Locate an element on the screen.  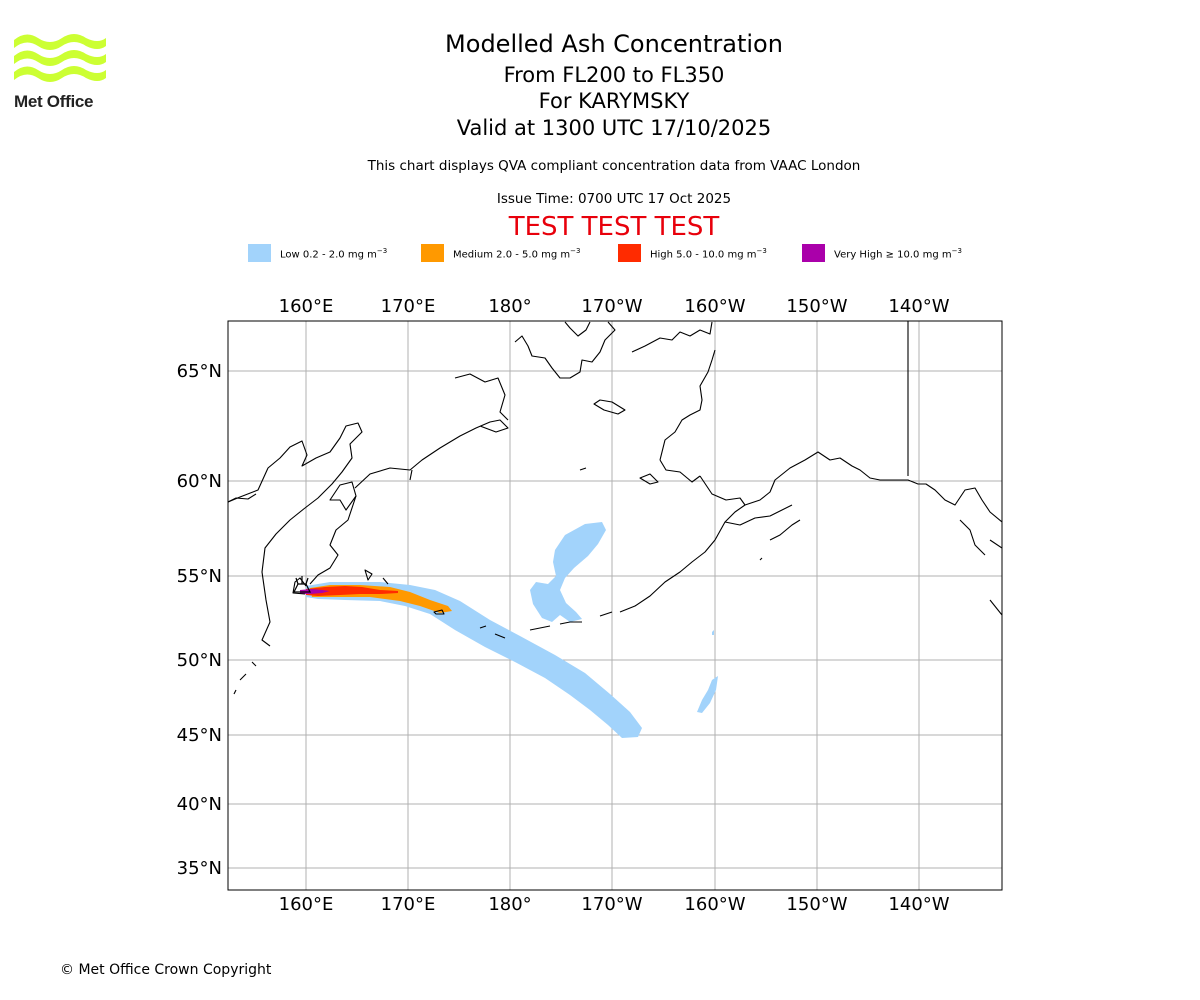
lat-label: 40°N is located at coordinates (199, 804).